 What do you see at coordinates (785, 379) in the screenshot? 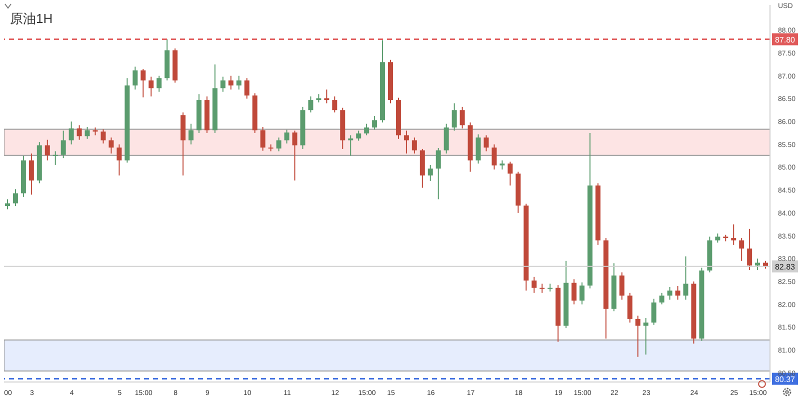
I see `ref-line-label: 80.37` at bounding box center [785, 379].